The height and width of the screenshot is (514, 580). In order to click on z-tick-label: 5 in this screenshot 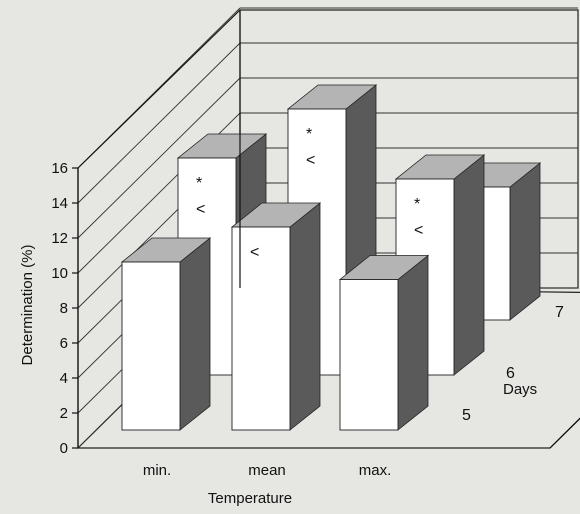, I will do `click(466, 415)`.